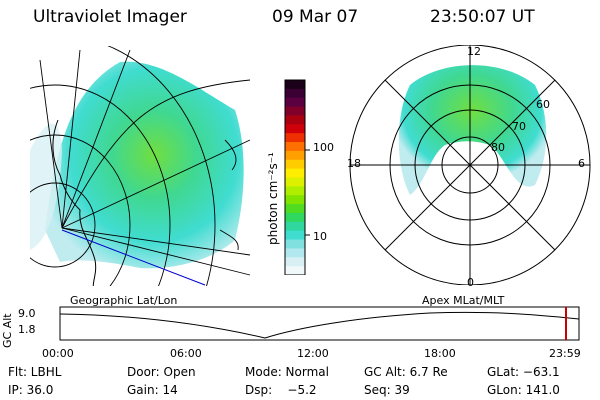 This screenshot has height=400, width=600. Describe the element at coordinates (387, 390) in the screenshot. I see `seq-info: Seq: 39` at that location.